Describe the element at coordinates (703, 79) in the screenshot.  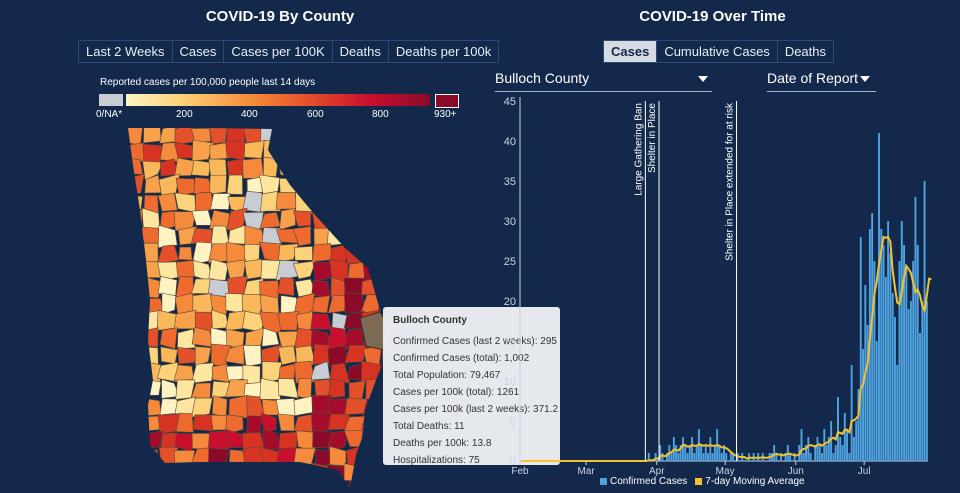
I see `chevron-down-icon` at that location.